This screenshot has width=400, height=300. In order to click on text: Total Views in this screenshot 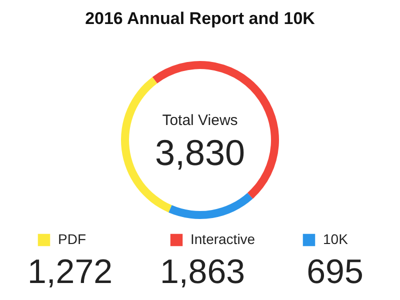, I will do `click(200, 120)`.